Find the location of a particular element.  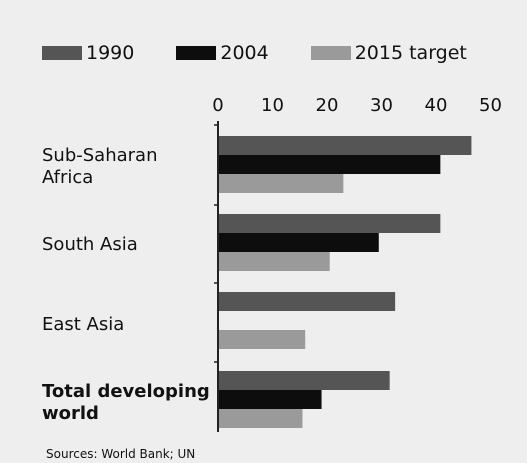

x-tick-label: 0 is located at coordinates (217, 105).